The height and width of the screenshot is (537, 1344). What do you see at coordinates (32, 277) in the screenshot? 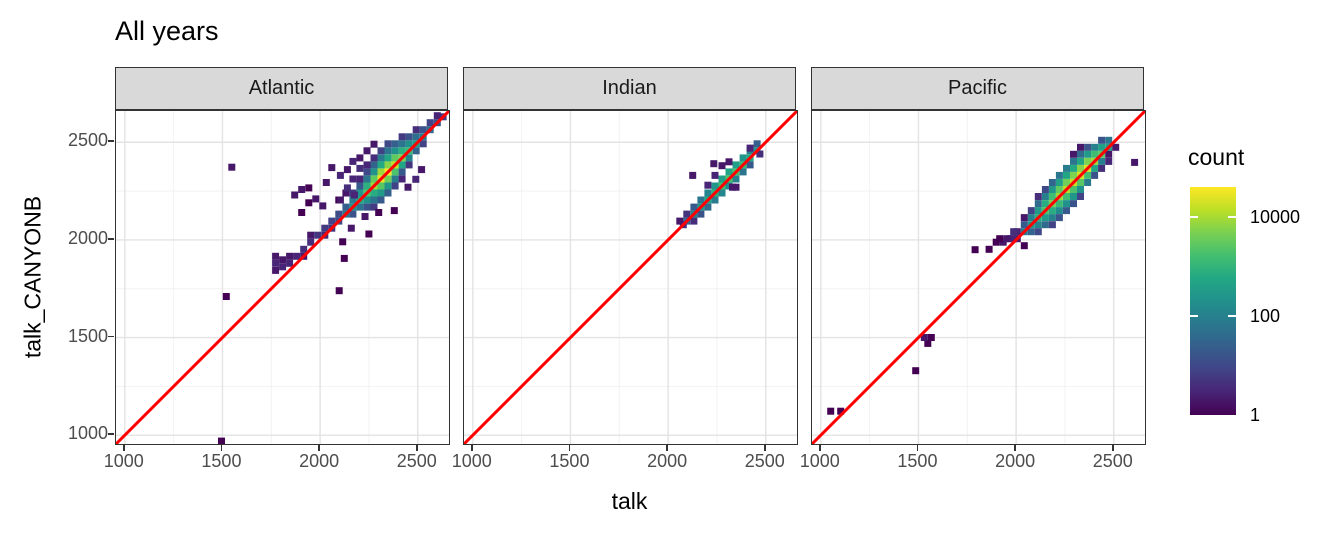
I see `y-axis-title: talk_CANYONB` at bounding box center [32, 277].